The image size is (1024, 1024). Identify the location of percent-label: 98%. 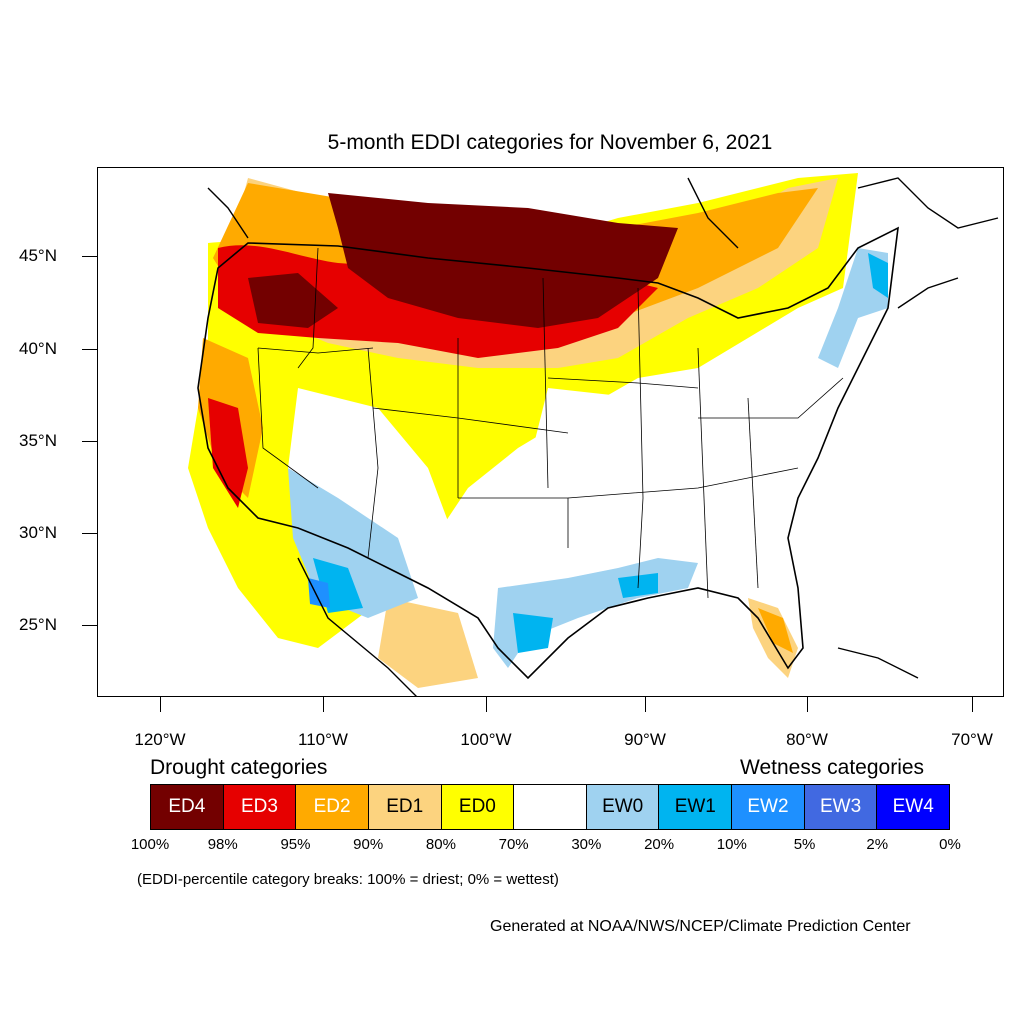
(222, 844).